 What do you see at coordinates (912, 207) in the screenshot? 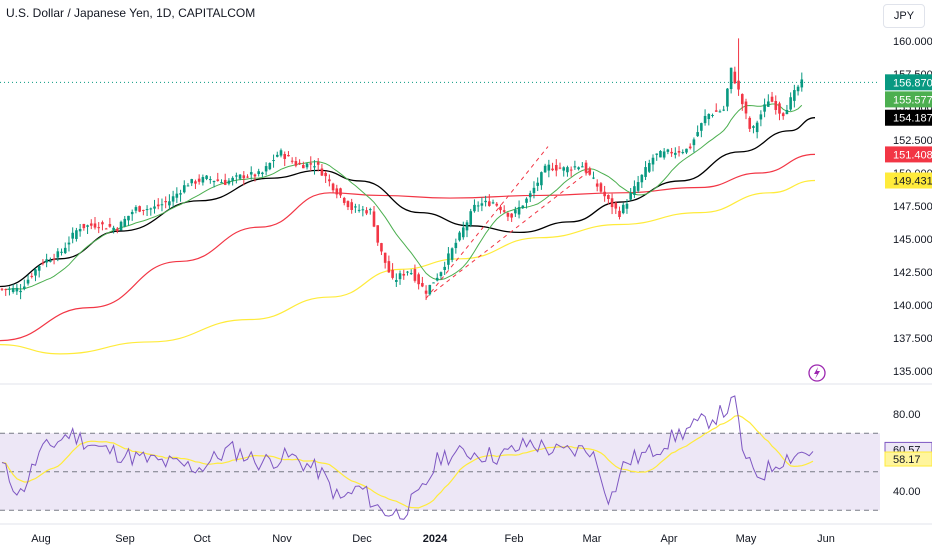
I see `y-tick-label: 147.500` at bounding box center [912, 207].